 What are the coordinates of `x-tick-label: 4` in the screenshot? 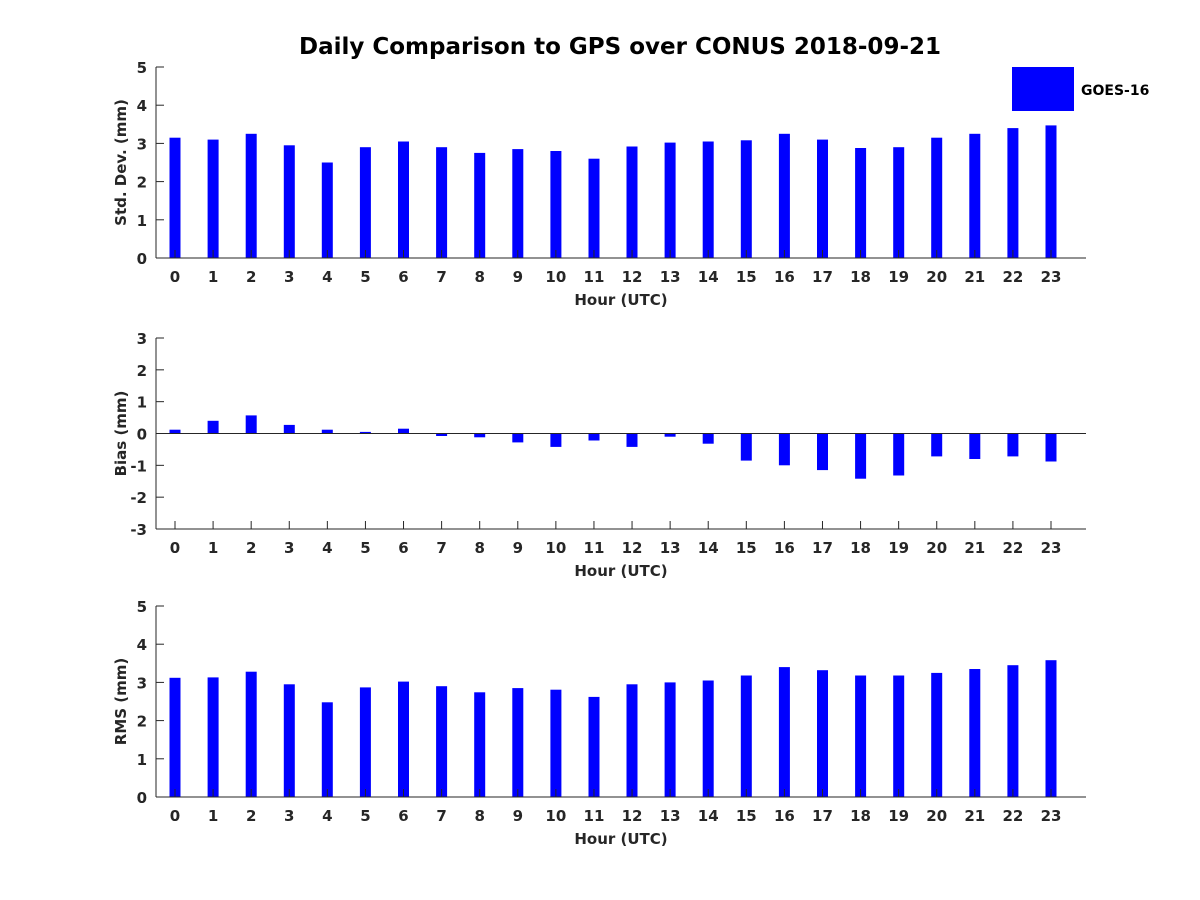 It's located at (327, 548).